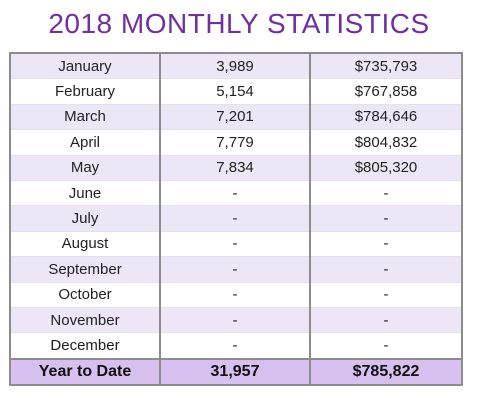  What do you see at coordinates (386, 65) in the screenshot?
I see `table-cell: $735,793` at bounding box center [386, 65].